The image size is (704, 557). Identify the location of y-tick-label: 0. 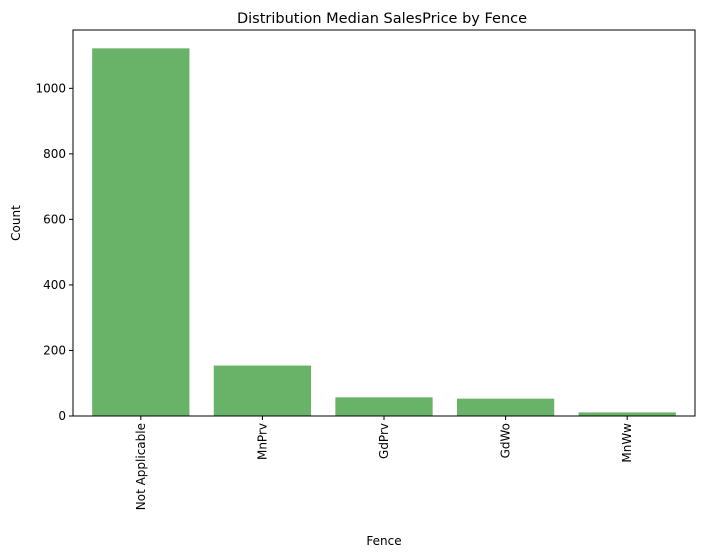
(62, 416).